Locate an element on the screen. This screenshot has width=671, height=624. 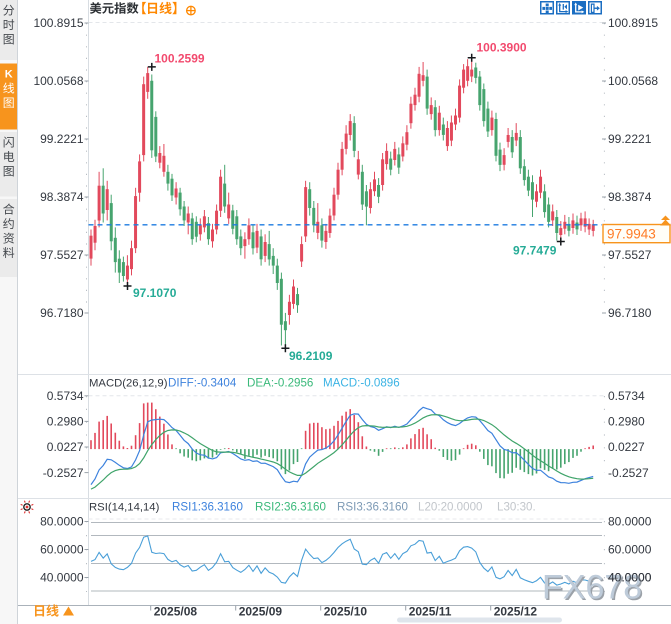
svg-text: MACD:-0.0896 is located at coordinates (361, 383).